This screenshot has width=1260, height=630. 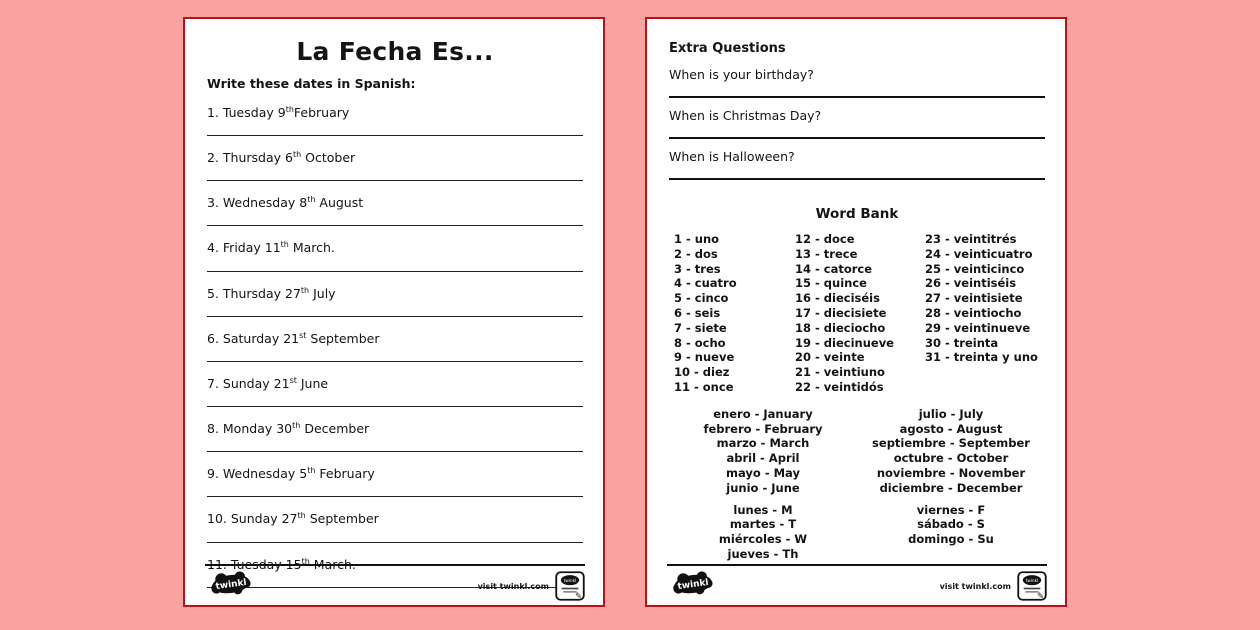 What do you see at coordinates (395, 111) in the screenshot?
I see `date-item-text: 1. Tuesday 9thFebruary` at bounding box center [395, 111].